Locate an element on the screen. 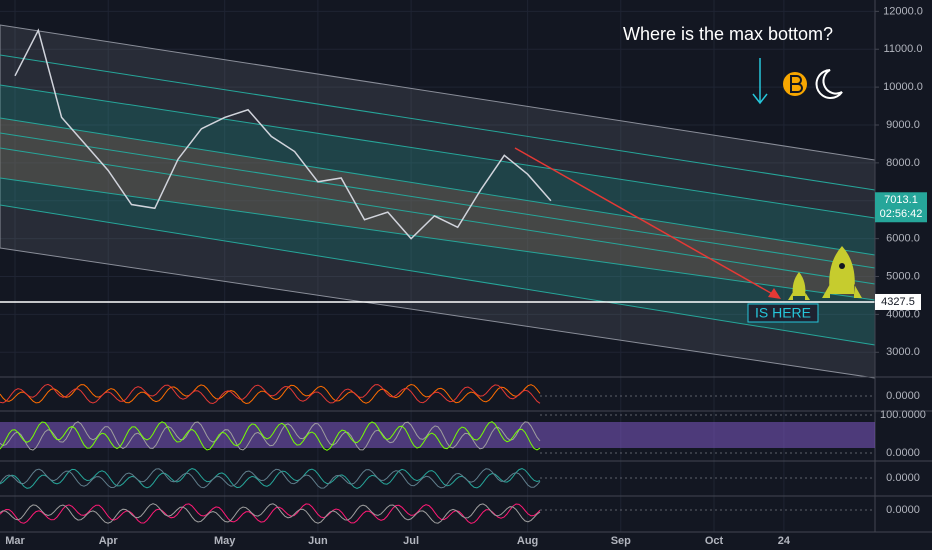  pane-label: 100.0000 is located at coordinates (903, 415).